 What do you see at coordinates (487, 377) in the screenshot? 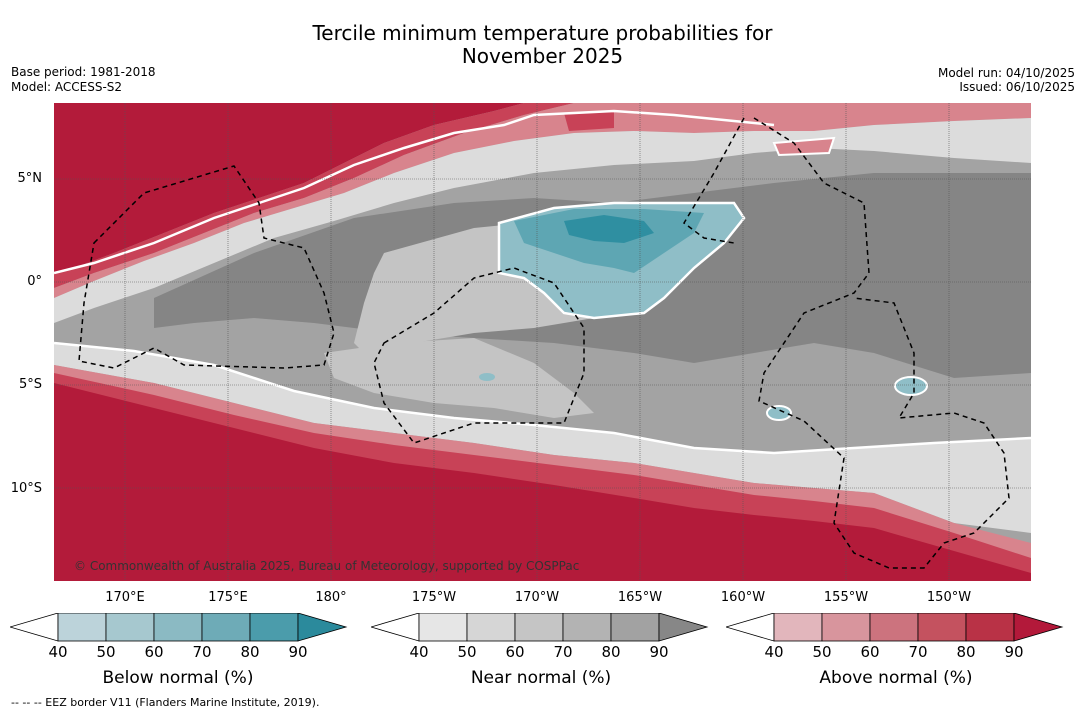
I see `below-normal-patch-center` at bounding box center [487, 377].